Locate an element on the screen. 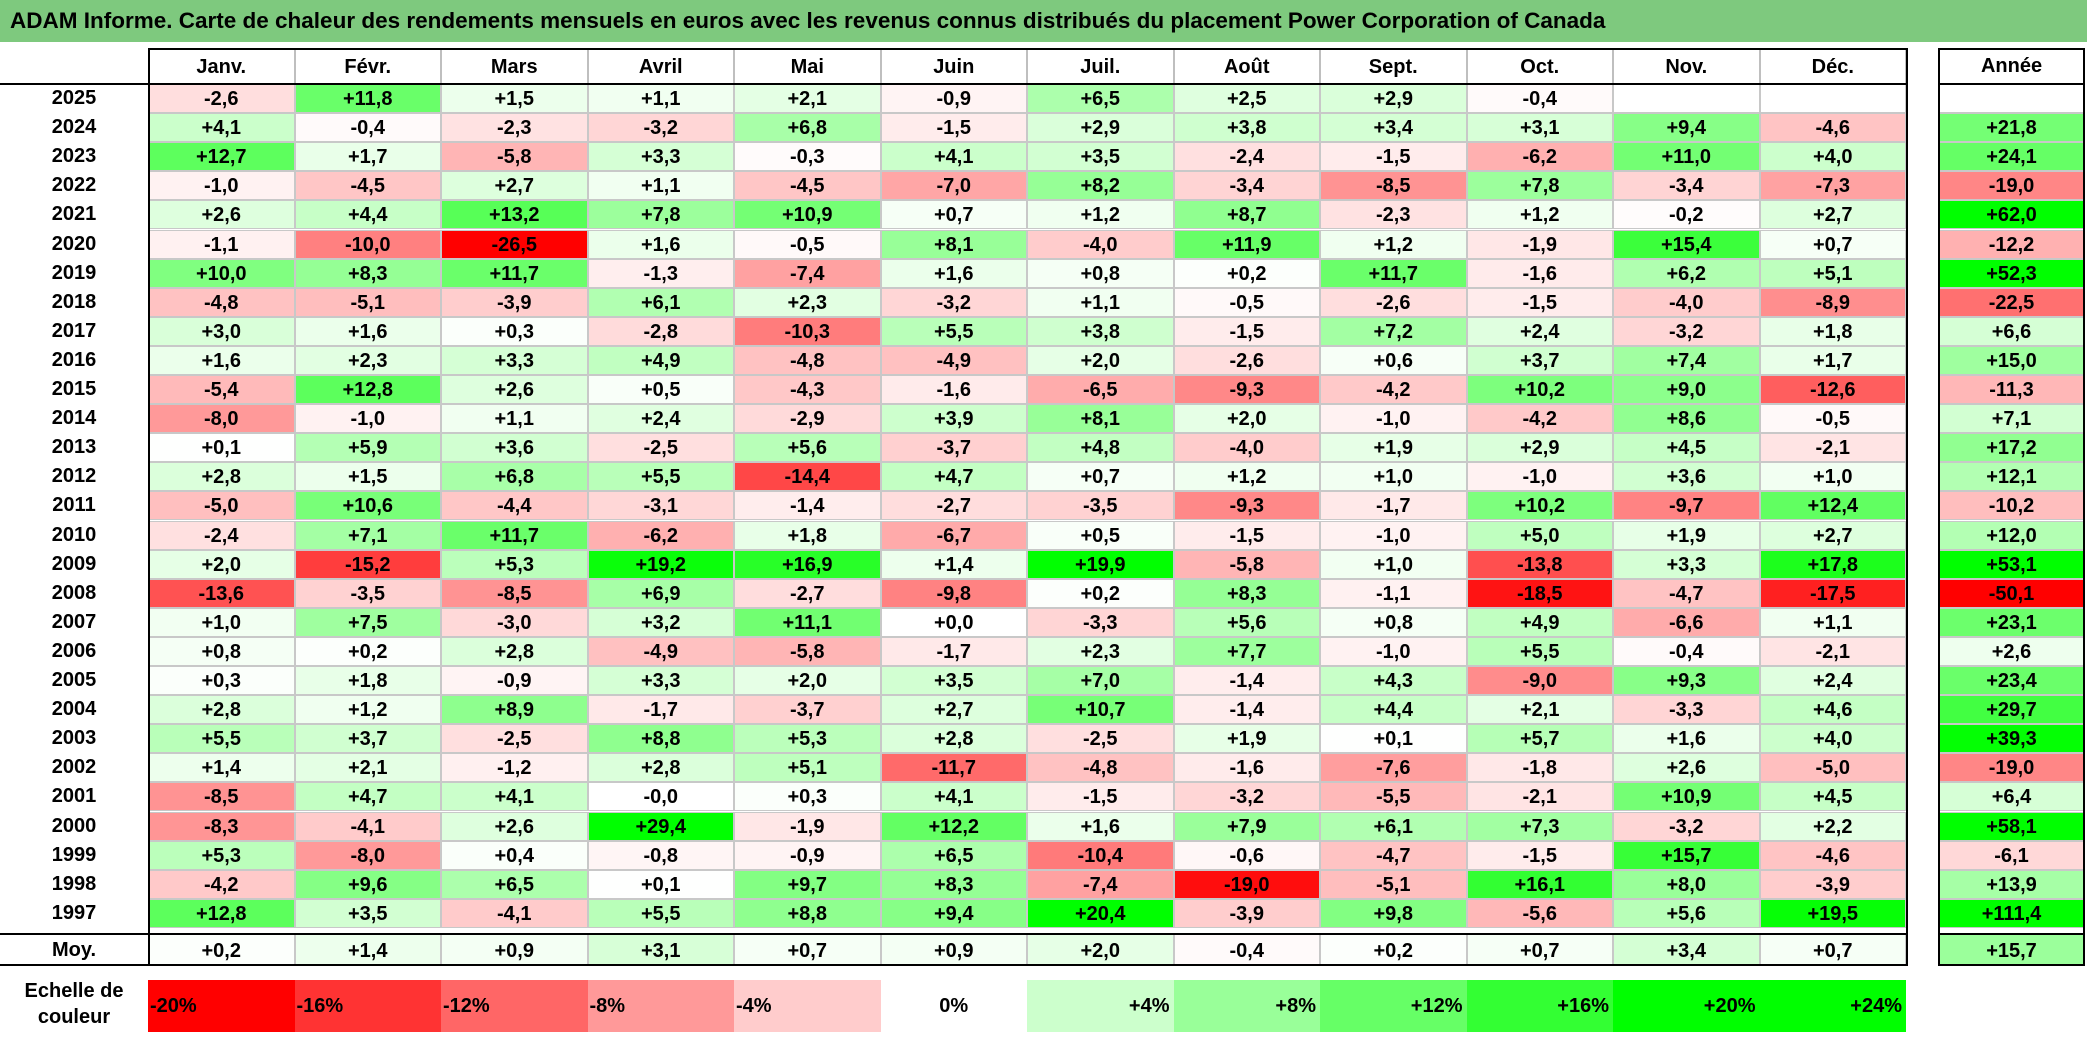  heatmap-cell: -0,6 is located at coordinates (1246, 855).